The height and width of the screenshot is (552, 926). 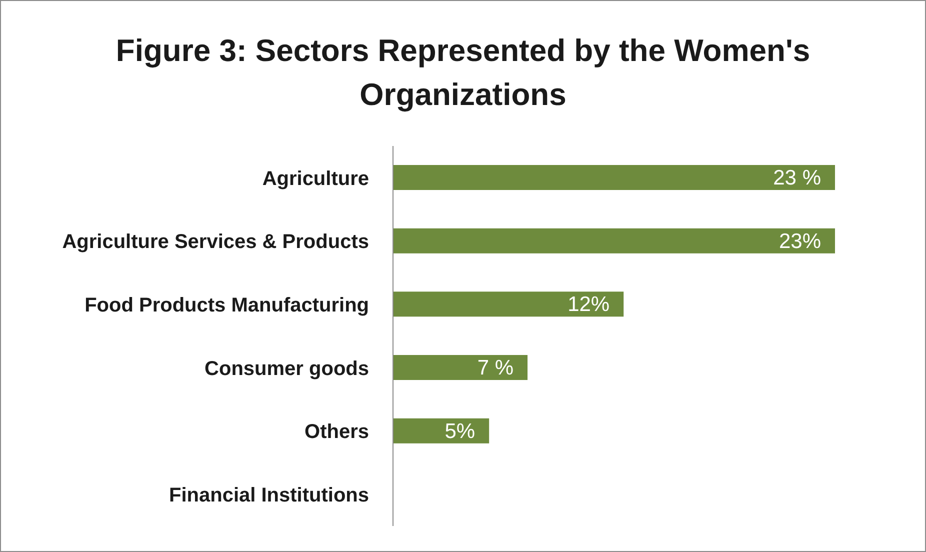 I want to click on y-tick-label: Agriculture Services & Products, so click(x=215, y=242).